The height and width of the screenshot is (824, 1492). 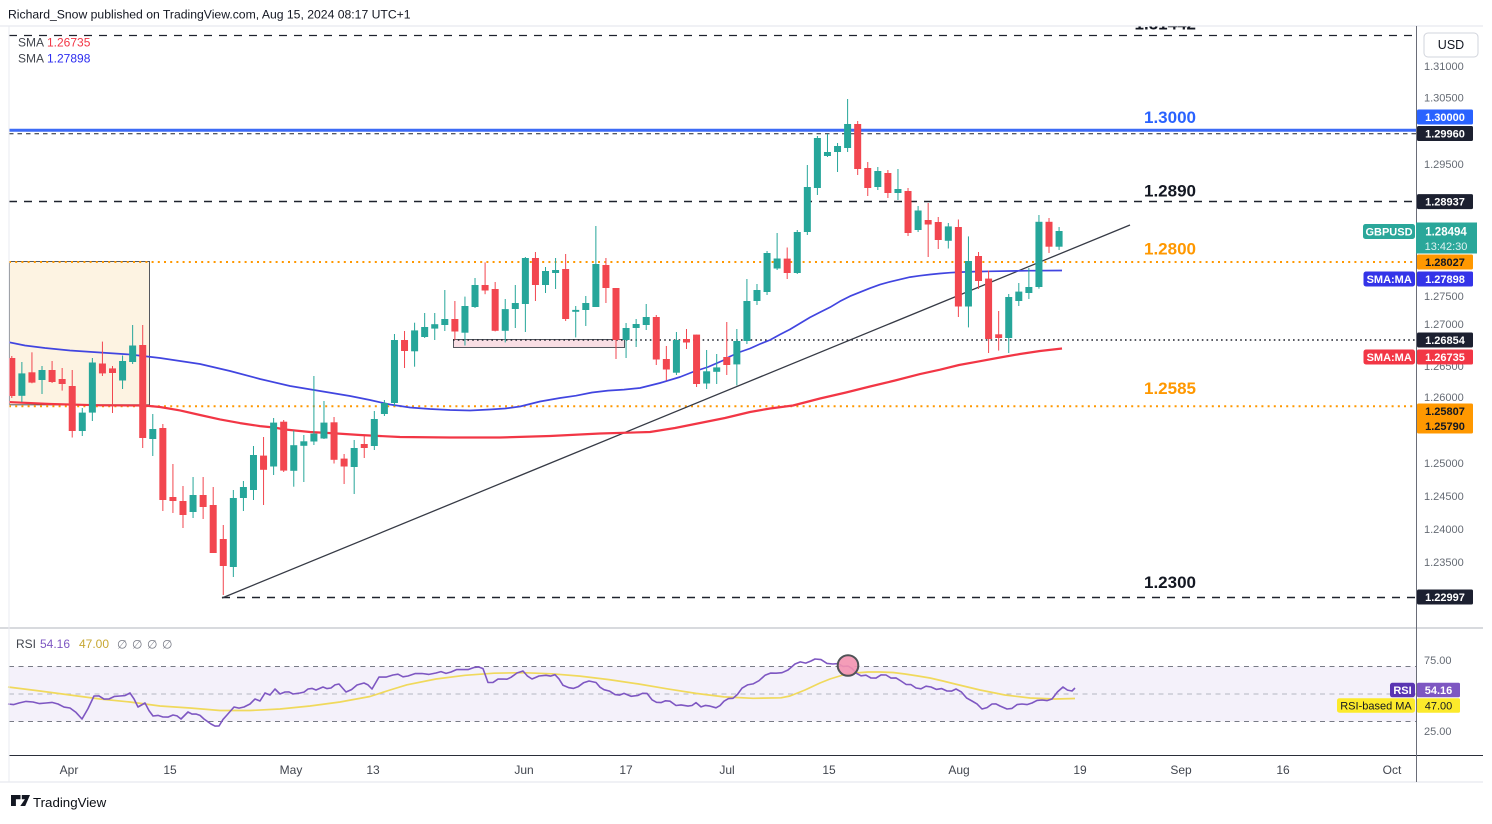 I want to click on svg-text: 1.25807, so click(x=1445, y=412).